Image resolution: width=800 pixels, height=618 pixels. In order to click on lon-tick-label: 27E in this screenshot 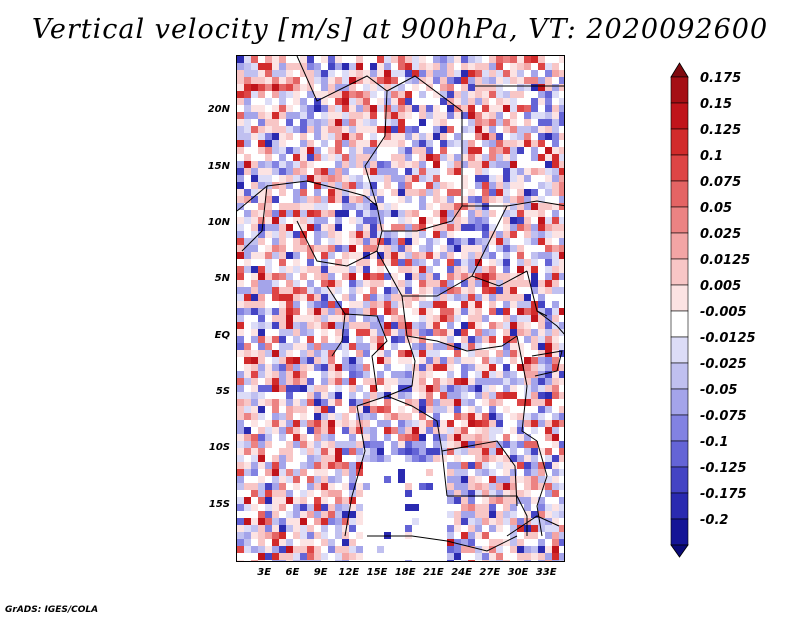, I will do `click(490, 572)`.